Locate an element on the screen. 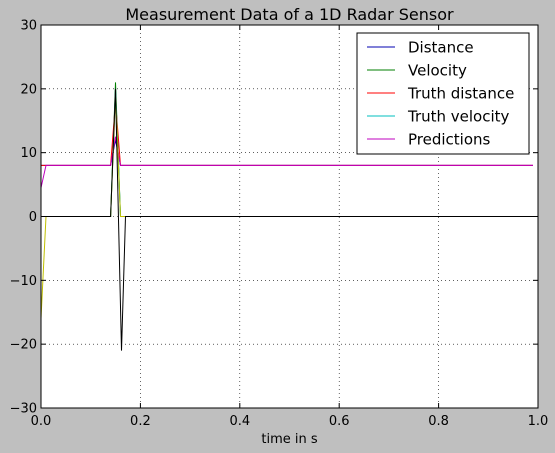  chart-title: Measurement Data of a 1D Radar Sensor is located at coordinates (289, 14).